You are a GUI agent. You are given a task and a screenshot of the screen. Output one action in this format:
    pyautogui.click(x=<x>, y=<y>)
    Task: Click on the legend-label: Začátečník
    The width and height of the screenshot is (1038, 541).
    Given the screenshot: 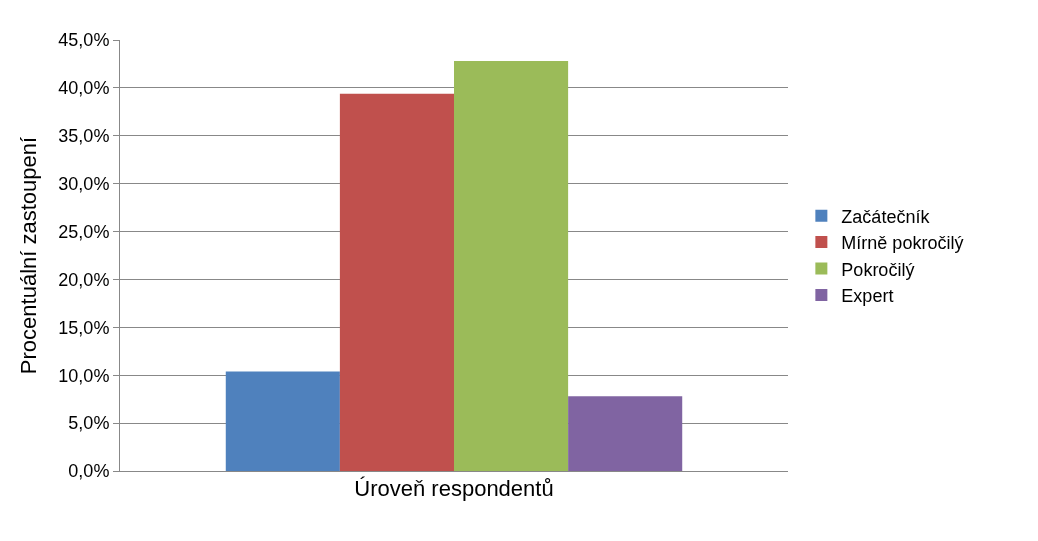 What is the action you would take?
    pyautogui.click(x=886, y=216)
    